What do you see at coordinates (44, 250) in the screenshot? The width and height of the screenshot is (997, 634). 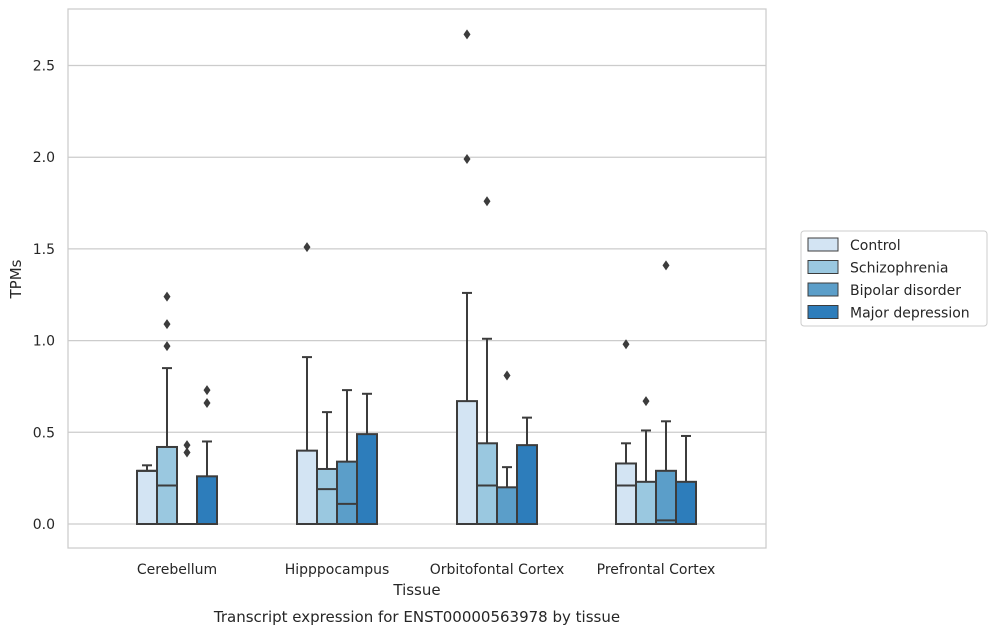 I see `y-tick-label: 1.5` at bounding box center [44, 250].